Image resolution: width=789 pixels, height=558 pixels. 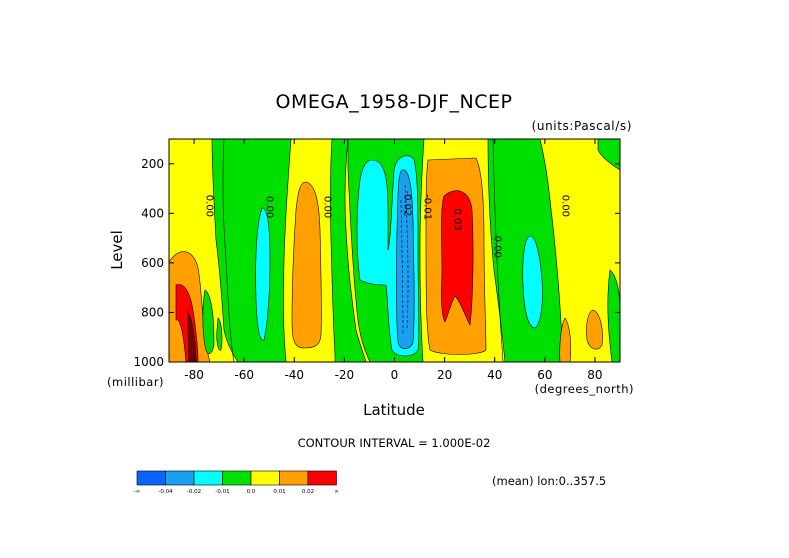 I want to click on x-tick-label: -80, so click(x=194, y=375).